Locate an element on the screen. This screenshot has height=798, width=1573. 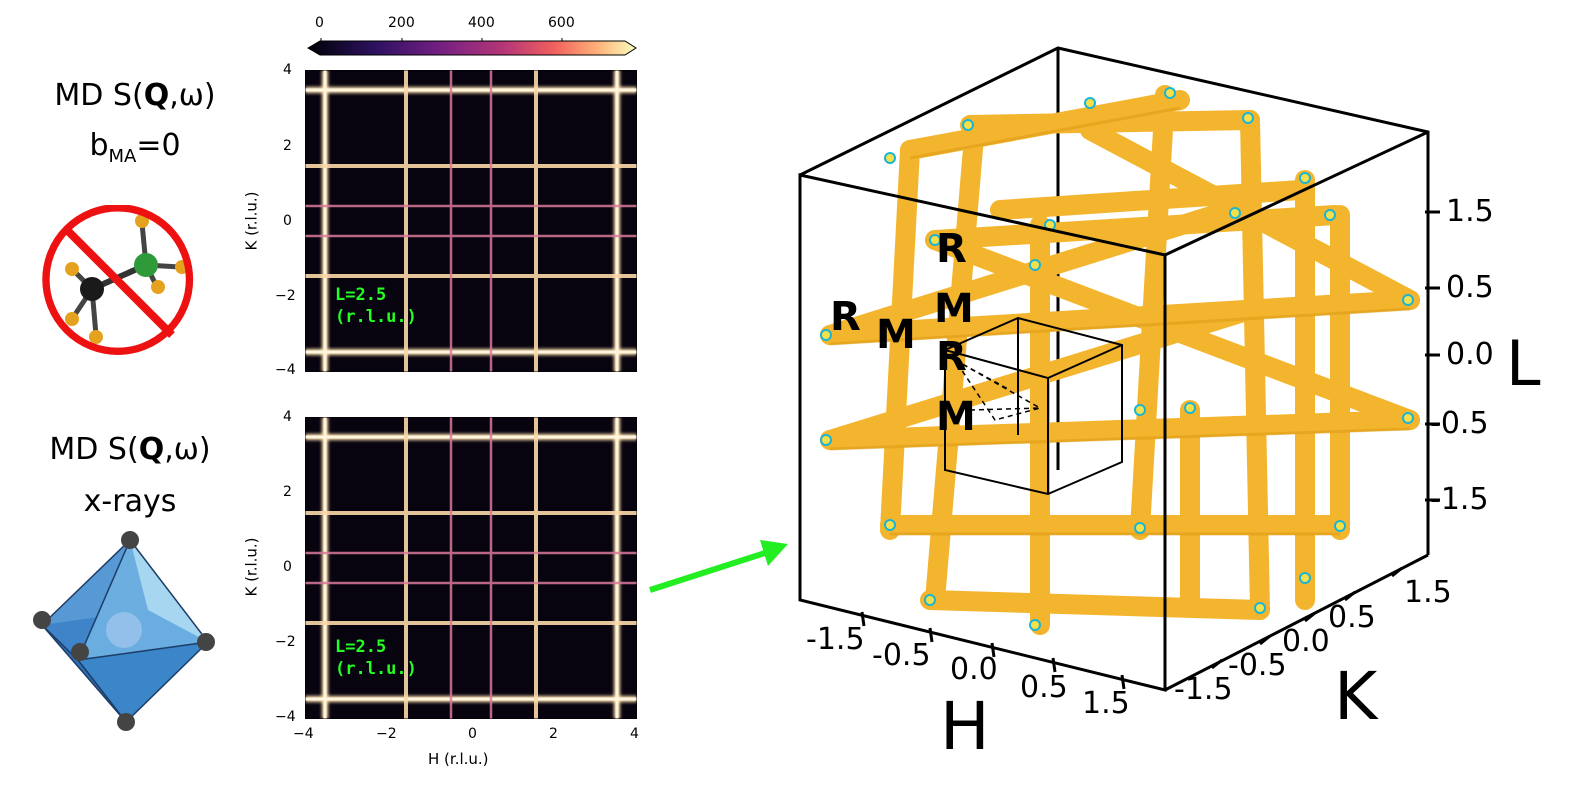
top-ytick: −2 is located at coordinates (285, 296).